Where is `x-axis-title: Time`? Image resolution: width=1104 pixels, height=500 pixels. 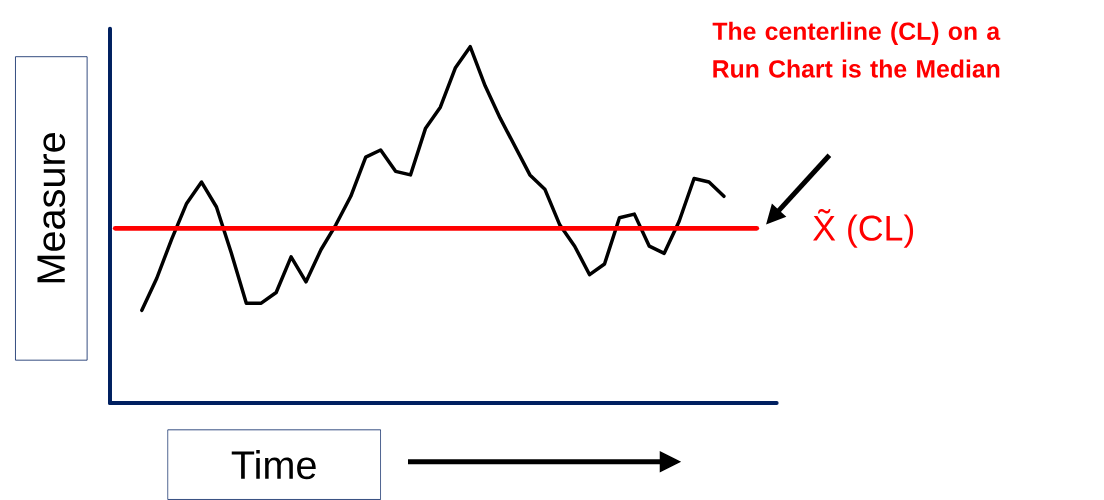 x-axis-title: Time is located at coordinates (273, 465).